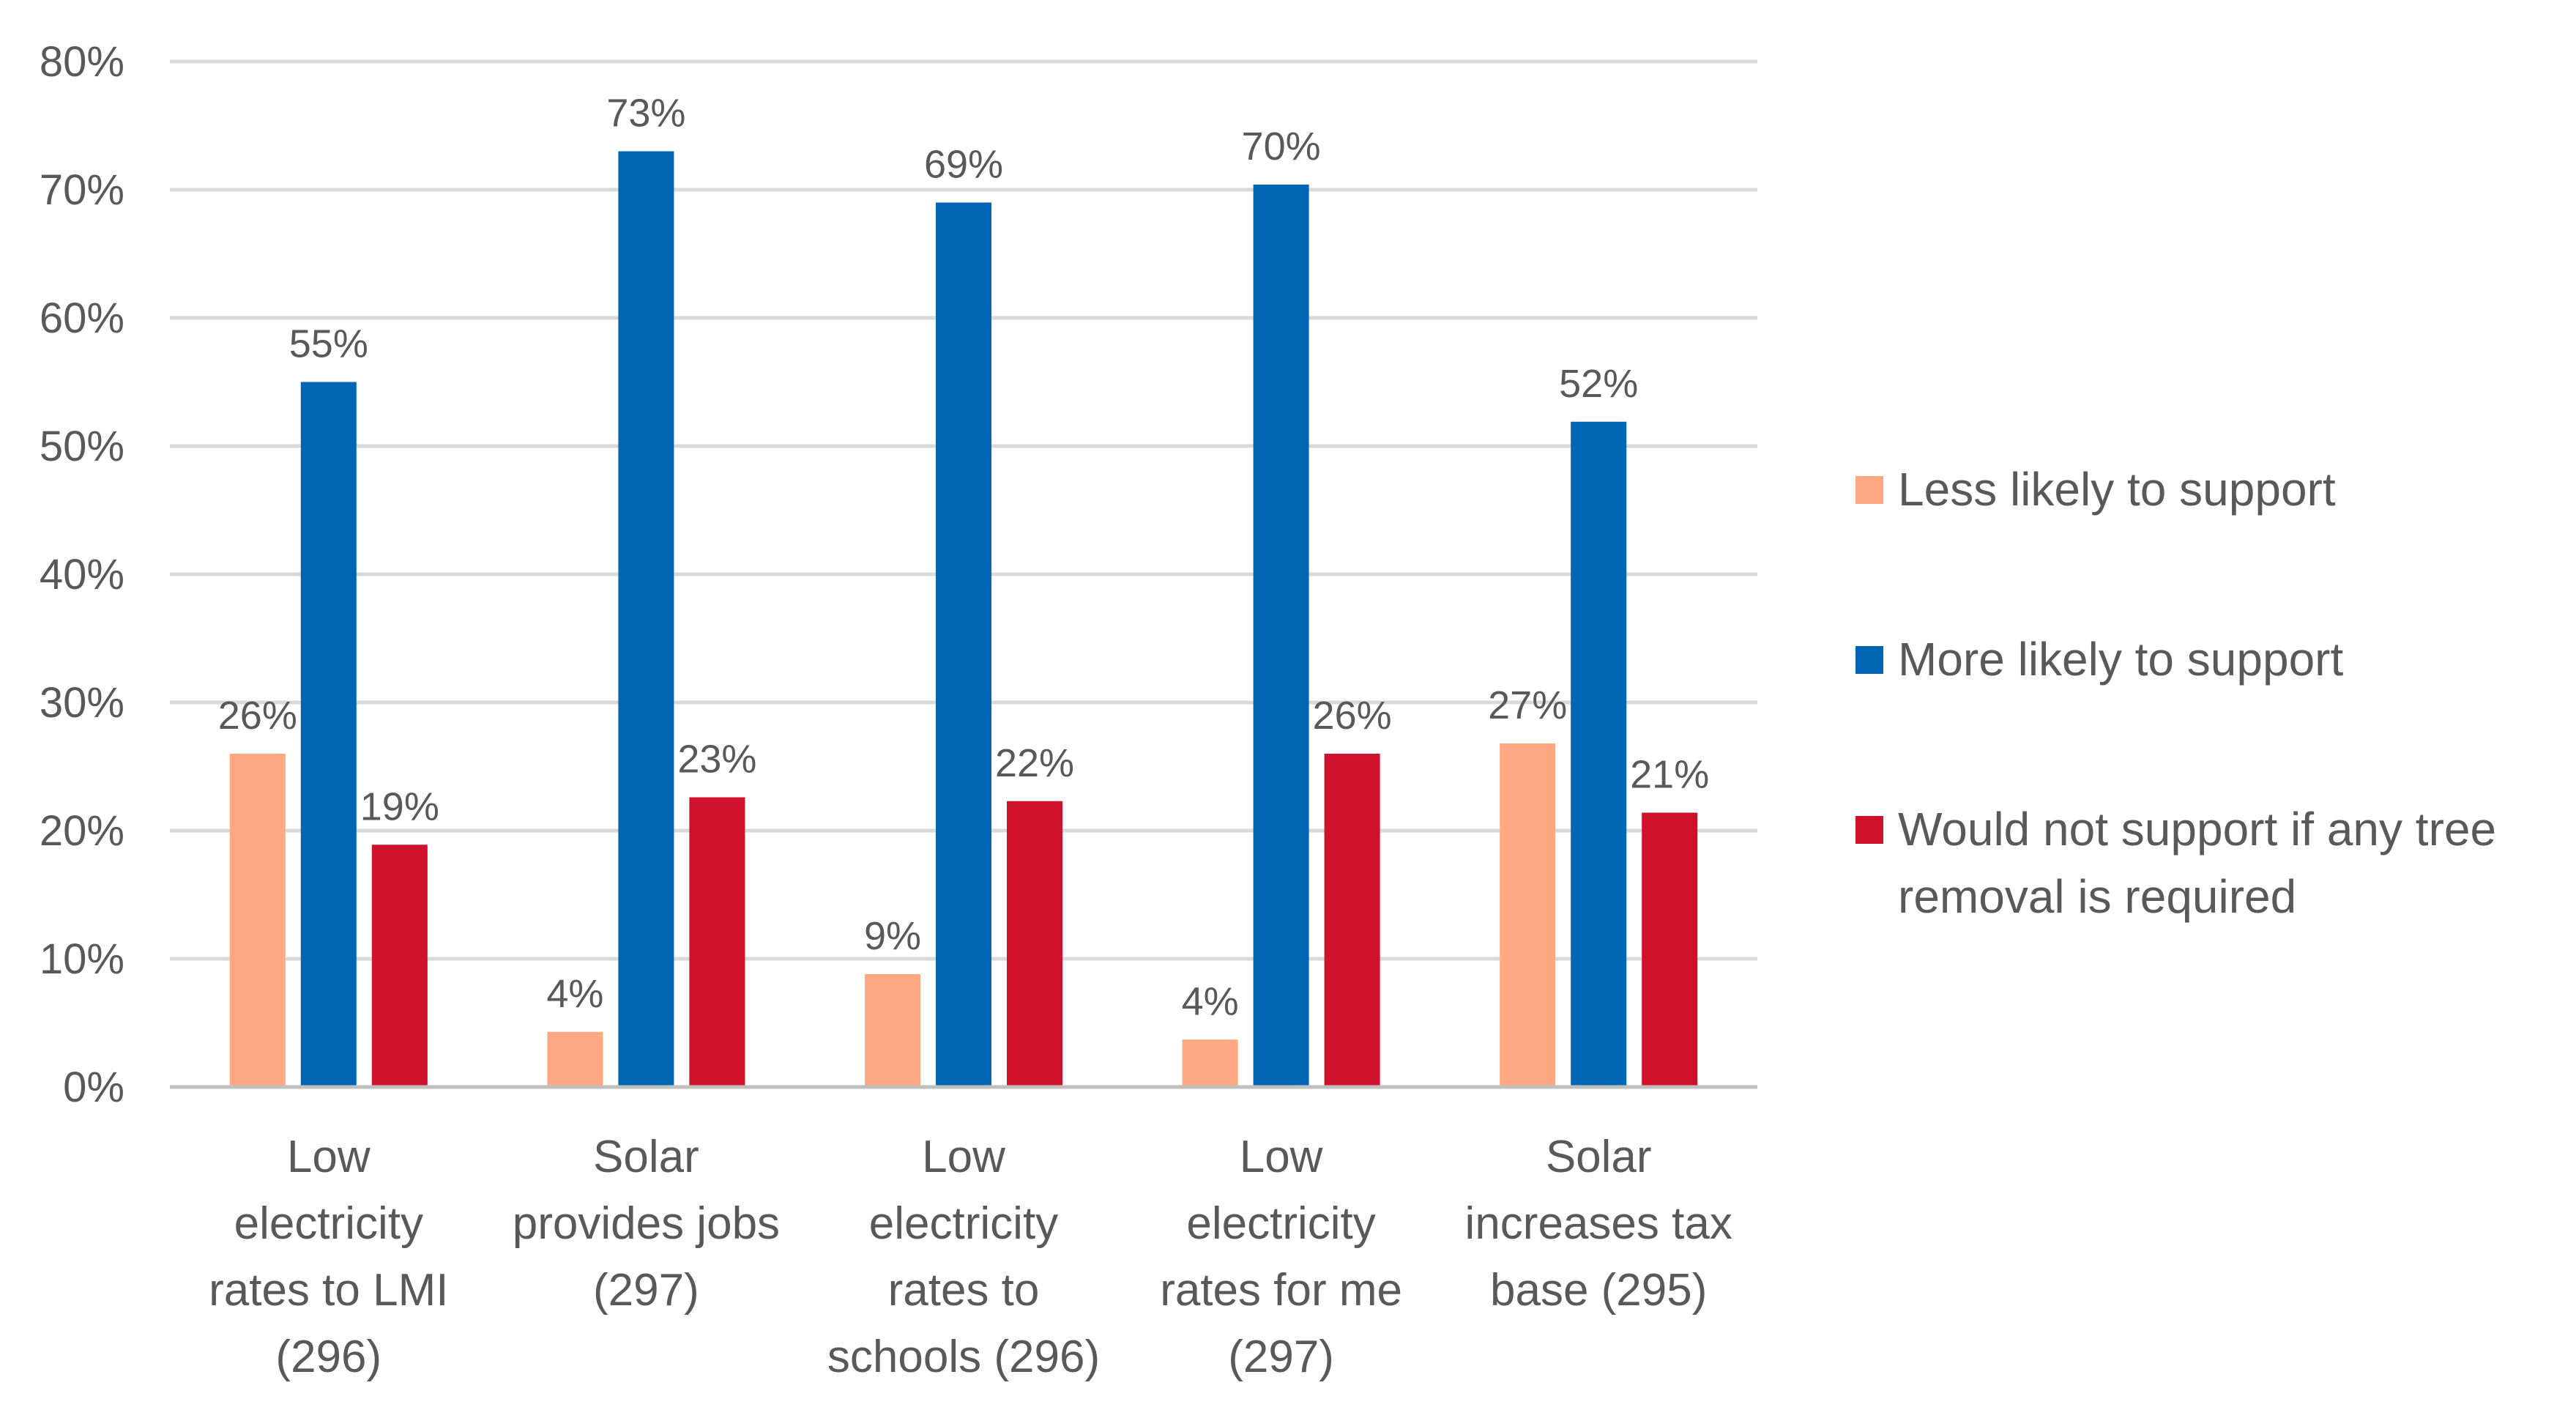 This screenshot has height=1410, width=2576. Describe the element at coordinates (1598, 1224) in the screenshot. I see `category-label: Solar increases tax base (295)` at that location.